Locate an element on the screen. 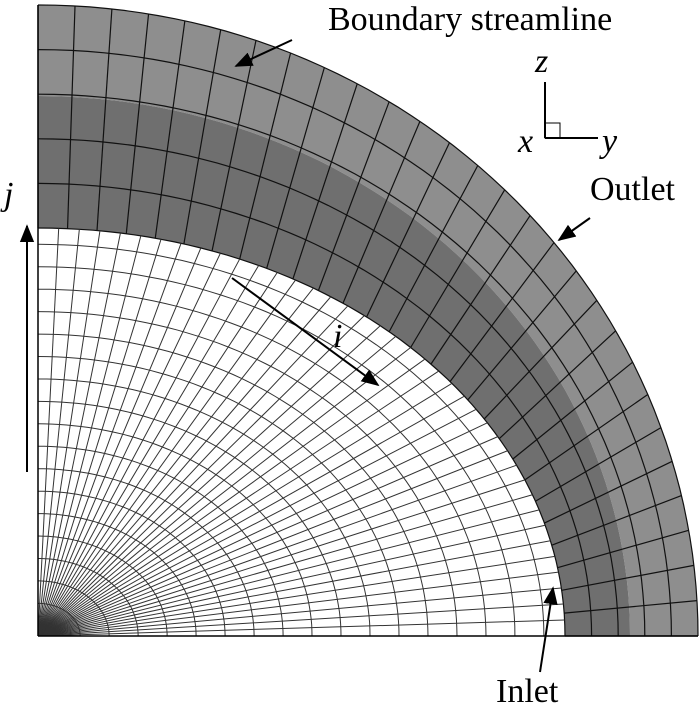  label: Inlet is located at coordinates (527, 691).